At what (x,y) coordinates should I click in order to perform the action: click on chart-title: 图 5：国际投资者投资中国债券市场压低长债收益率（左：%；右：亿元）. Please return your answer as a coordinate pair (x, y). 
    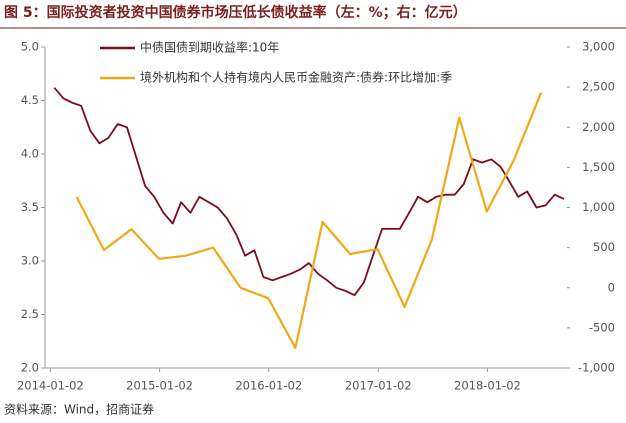
    Looking at the image, I should click on (235, 12).